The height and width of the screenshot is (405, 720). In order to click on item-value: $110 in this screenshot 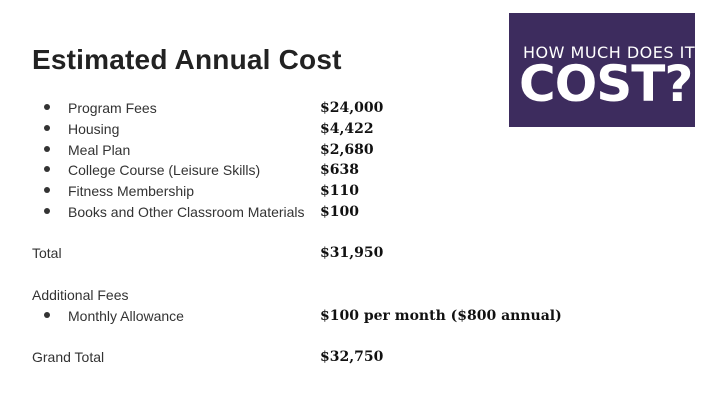, I will do `click(339, 191)`.